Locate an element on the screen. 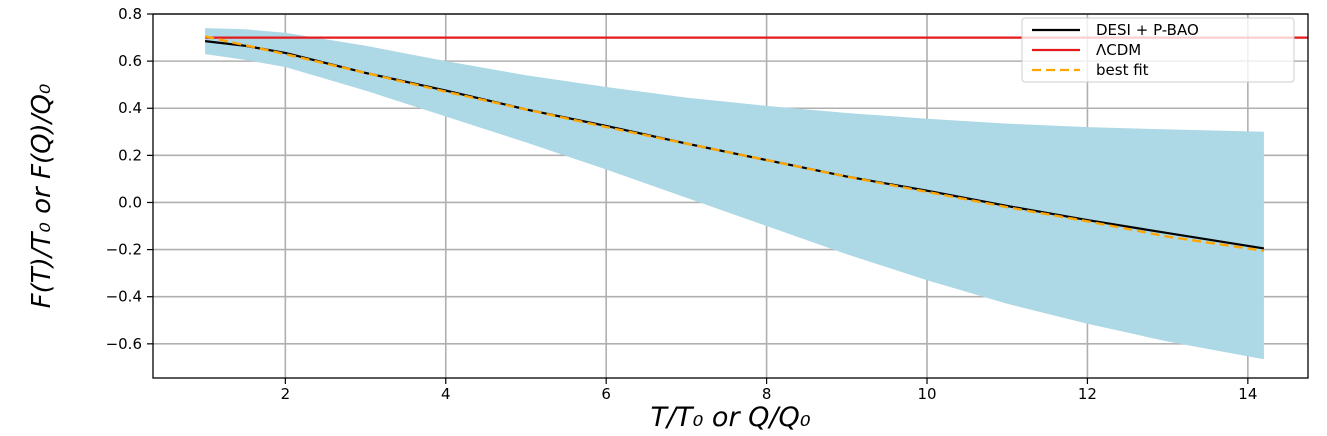 The image size is (1327, 436). y-tick-label: −0.6 is located at coordinates (124, 344).